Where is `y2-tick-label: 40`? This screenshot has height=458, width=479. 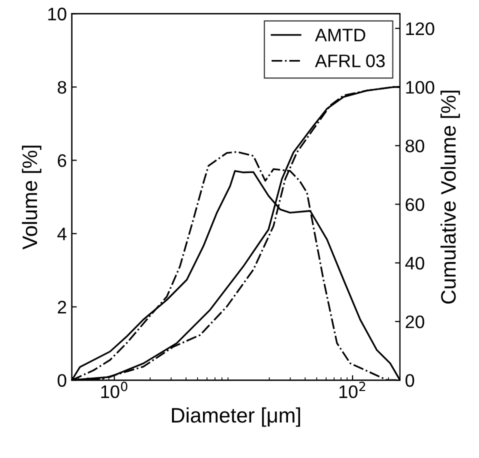
y2-tick-label: 40 is located at coordinates (414, 263).